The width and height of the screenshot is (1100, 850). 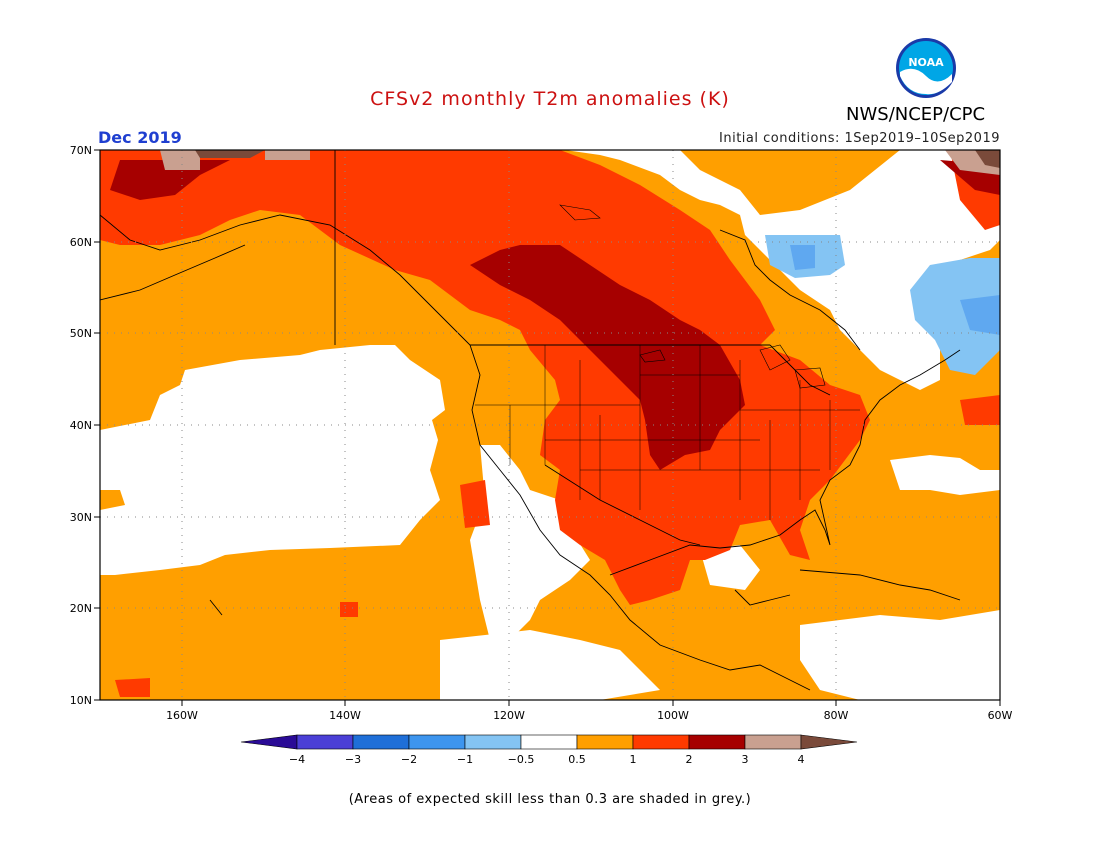 I want to click on forecast-month: Dec 2019, so click(x=140, y=137).